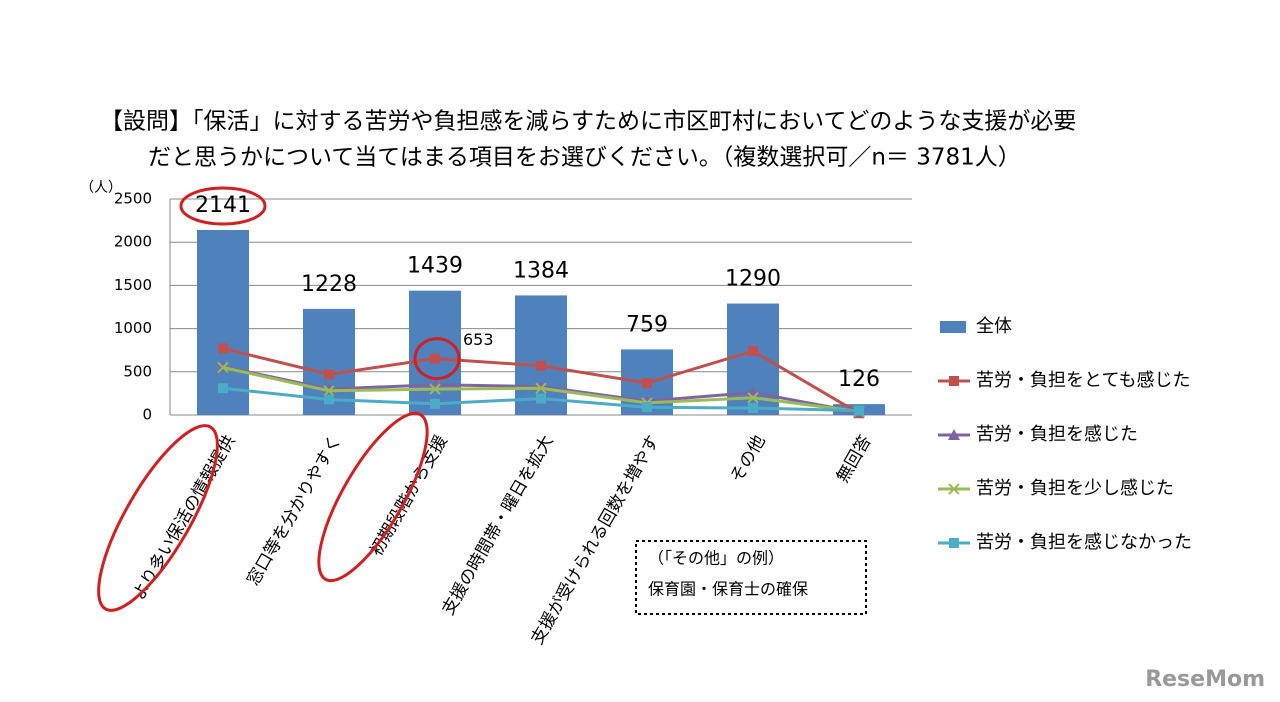 The image size is (1280, 702). I want to click on x-tick-label: より多い保活の情報提供, so click(184, 518).